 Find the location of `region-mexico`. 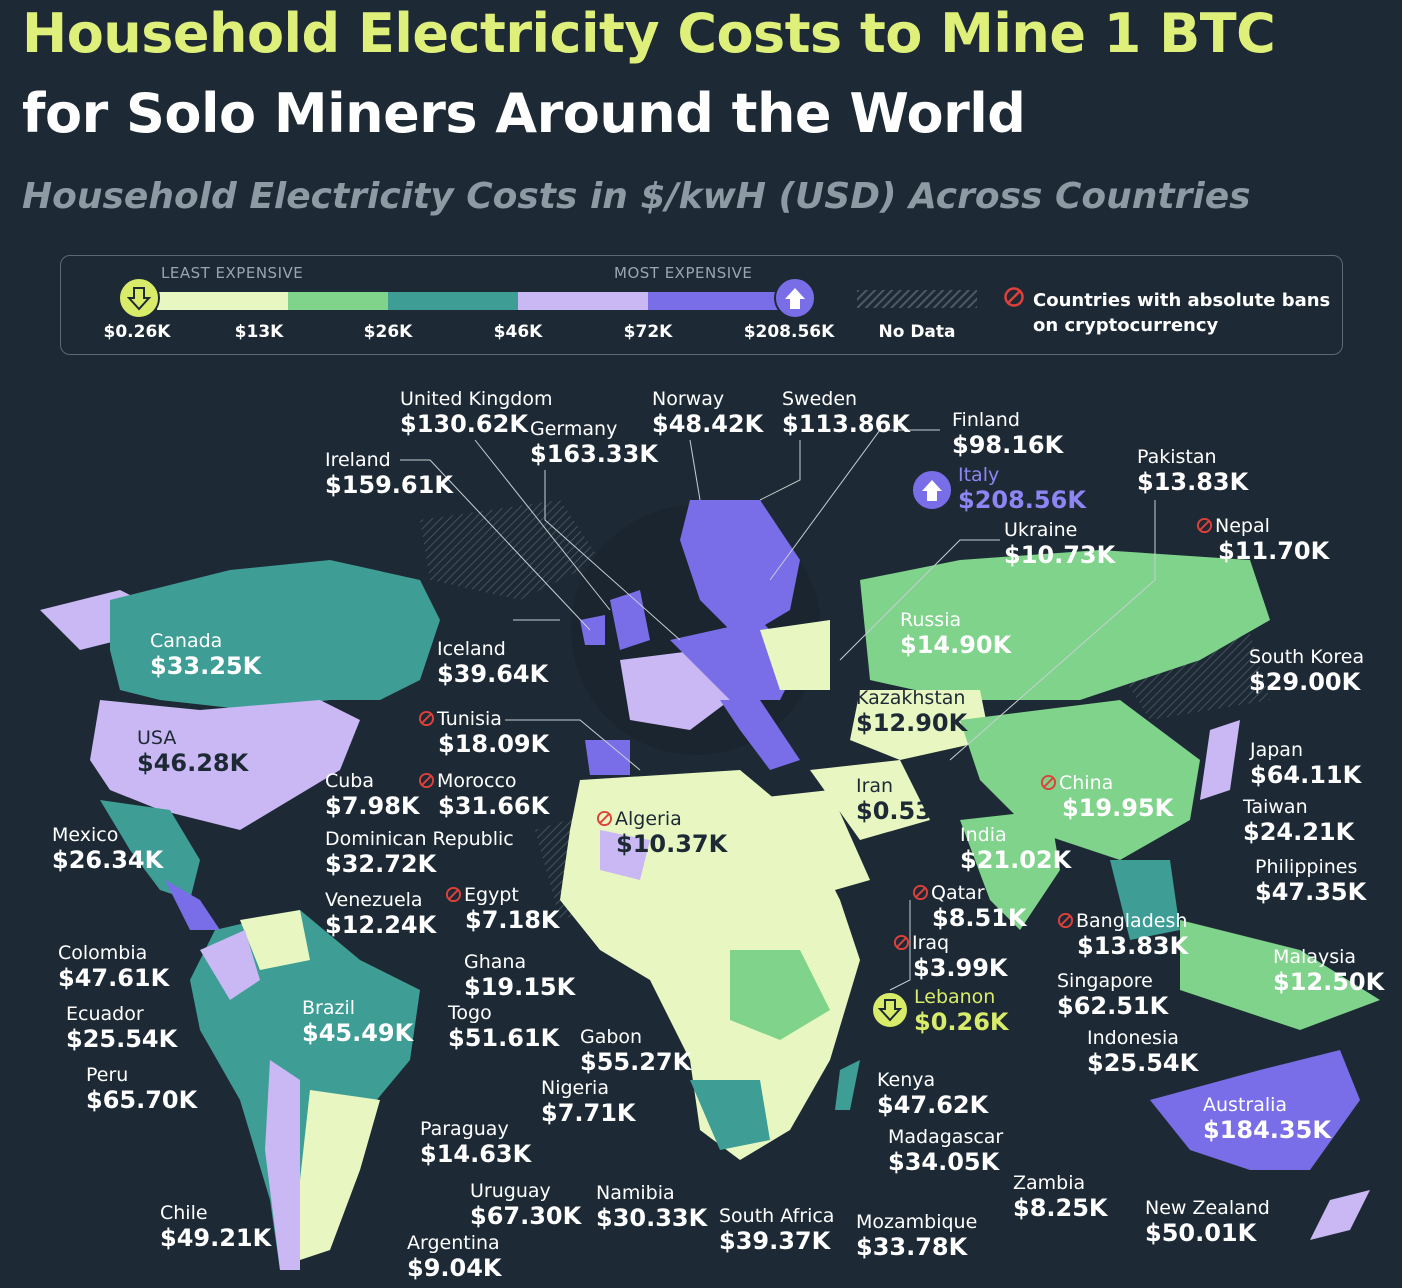

region-mexico is located at coordinates (150, 850).